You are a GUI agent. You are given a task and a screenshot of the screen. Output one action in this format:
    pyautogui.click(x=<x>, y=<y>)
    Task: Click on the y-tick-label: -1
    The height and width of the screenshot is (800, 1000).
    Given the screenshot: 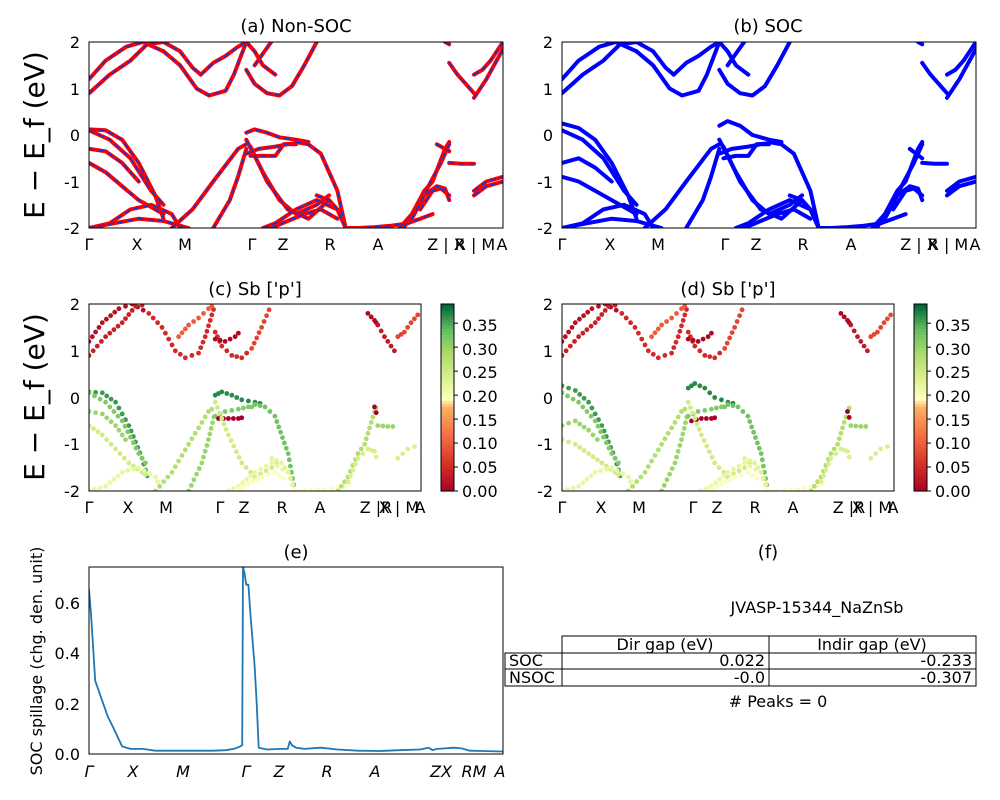 What is the action you would take?
    pyautogui.click(x=545, y=444)
    